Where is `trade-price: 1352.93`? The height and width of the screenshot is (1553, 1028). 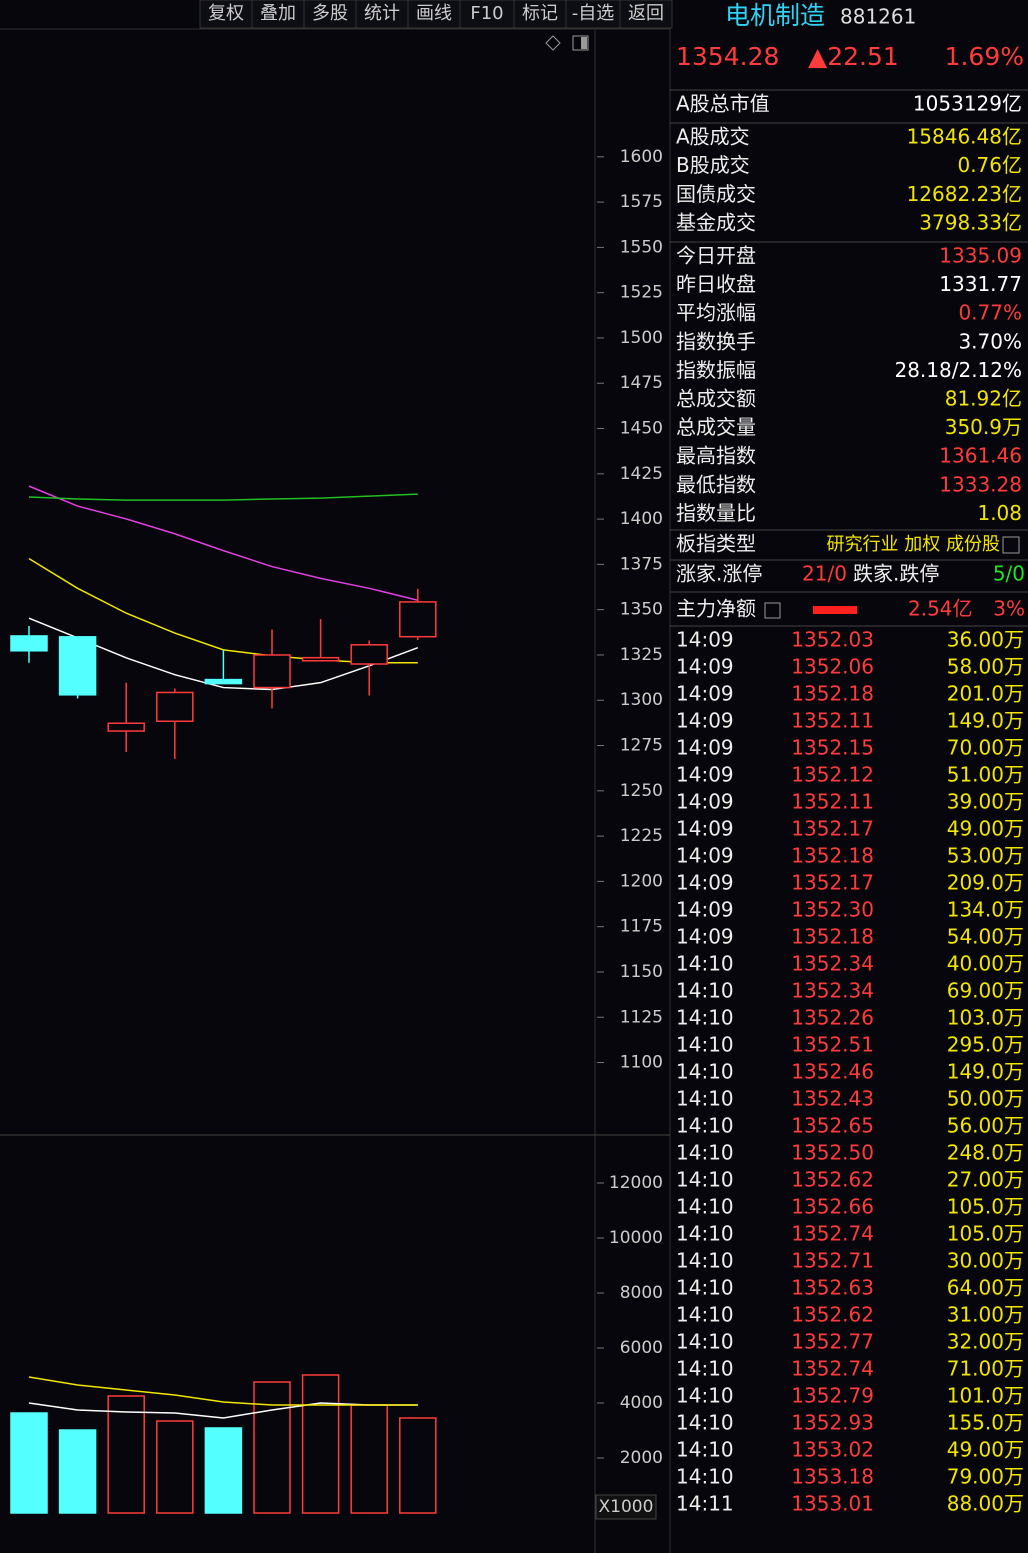
trade-price: 1352.93 is located at coordinates (832, 1423).